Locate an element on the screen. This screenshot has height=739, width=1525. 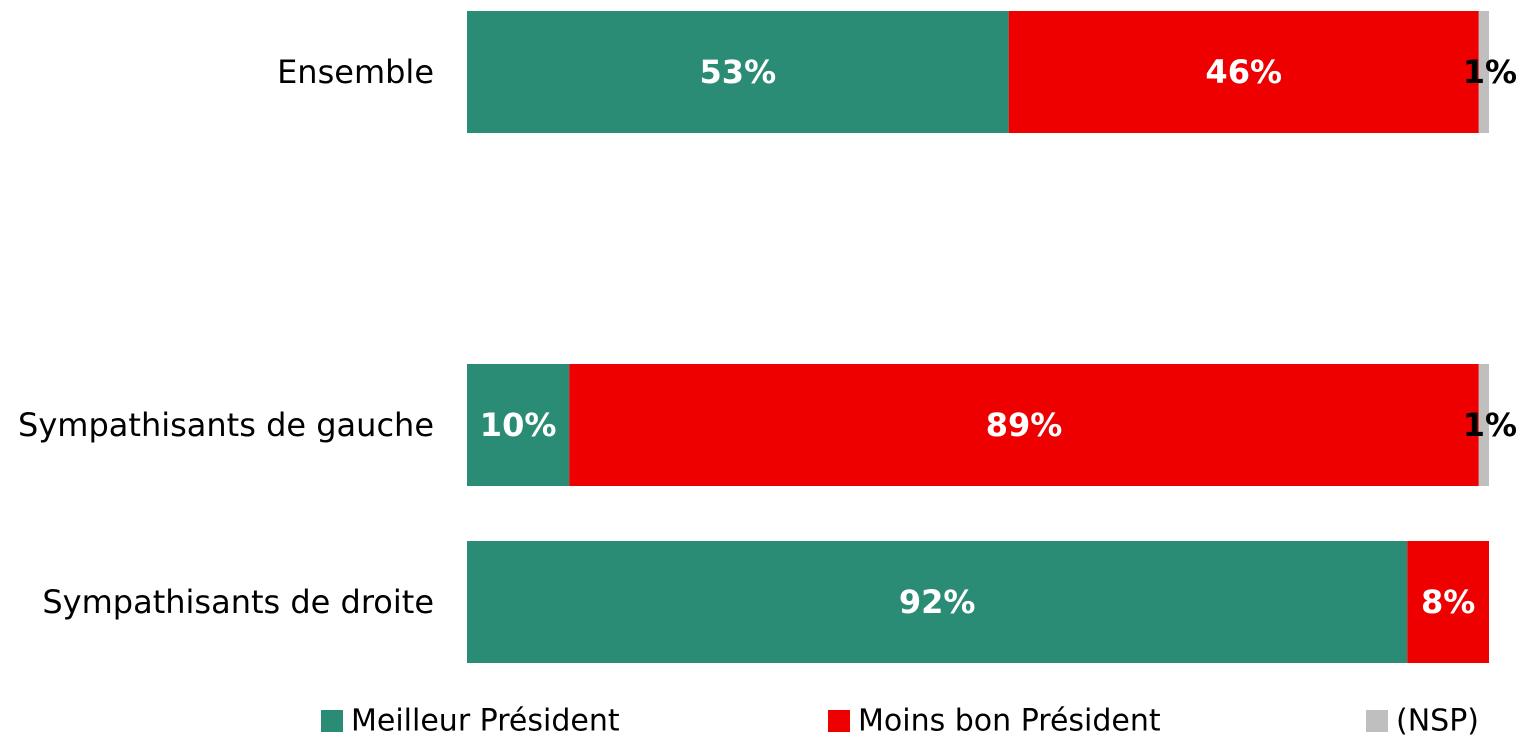
data-label: 89% is located at coordinates (1024, 425).